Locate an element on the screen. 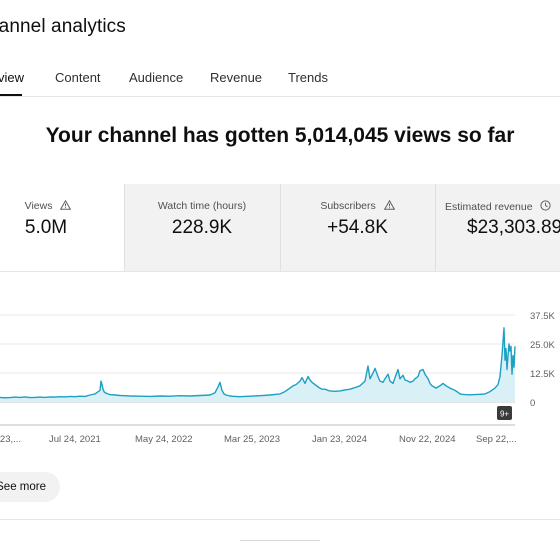 The image size is (560, 560). notes-badge-label: 9+ is located at coordinates (504, 414).